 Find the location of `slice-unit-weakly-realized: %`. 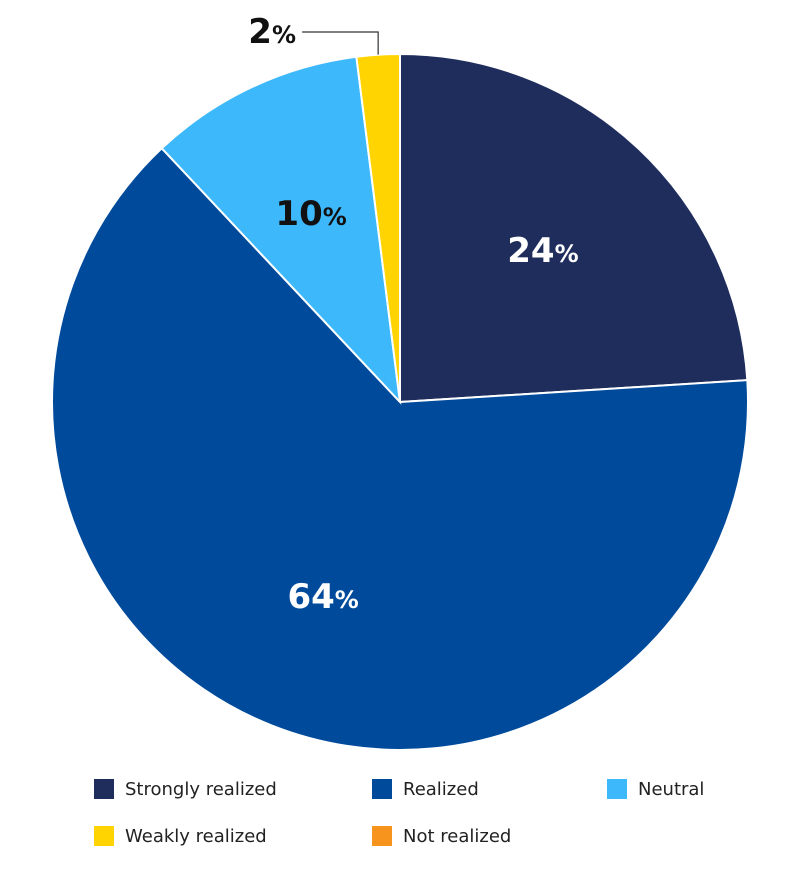

slice-unit-weakly-realized: % is located at coordinates (284, 35).